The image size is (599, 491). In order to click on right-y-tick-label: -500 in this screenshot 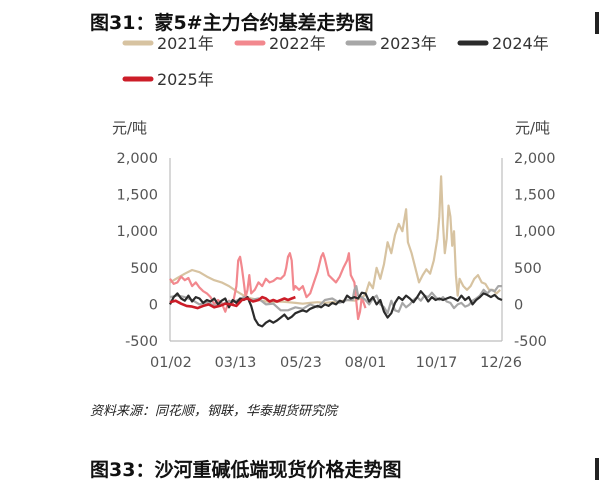, I will do `click(530, 342)`.